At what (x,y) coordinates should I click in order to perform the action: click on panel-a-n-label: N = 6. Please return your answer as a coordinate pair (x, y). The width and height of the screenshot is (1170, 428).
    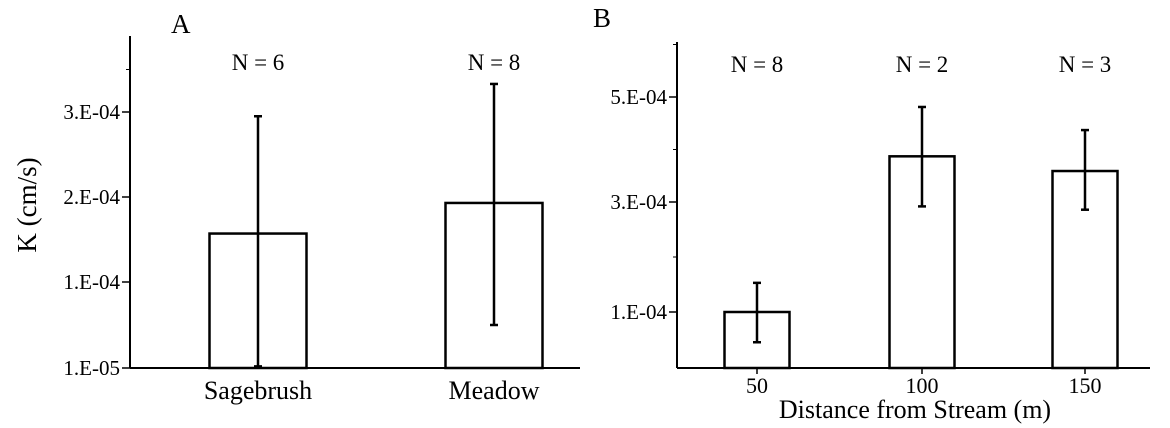
    Looking at the image, I should click on (258, 62).